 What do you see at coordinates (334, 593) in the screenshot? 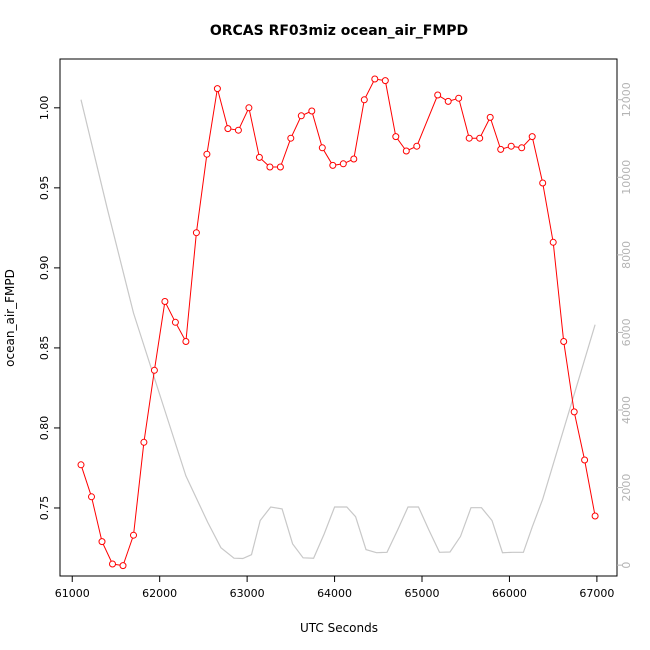
I see `x-tick-label: 64000` at bounding box center [334, 593].